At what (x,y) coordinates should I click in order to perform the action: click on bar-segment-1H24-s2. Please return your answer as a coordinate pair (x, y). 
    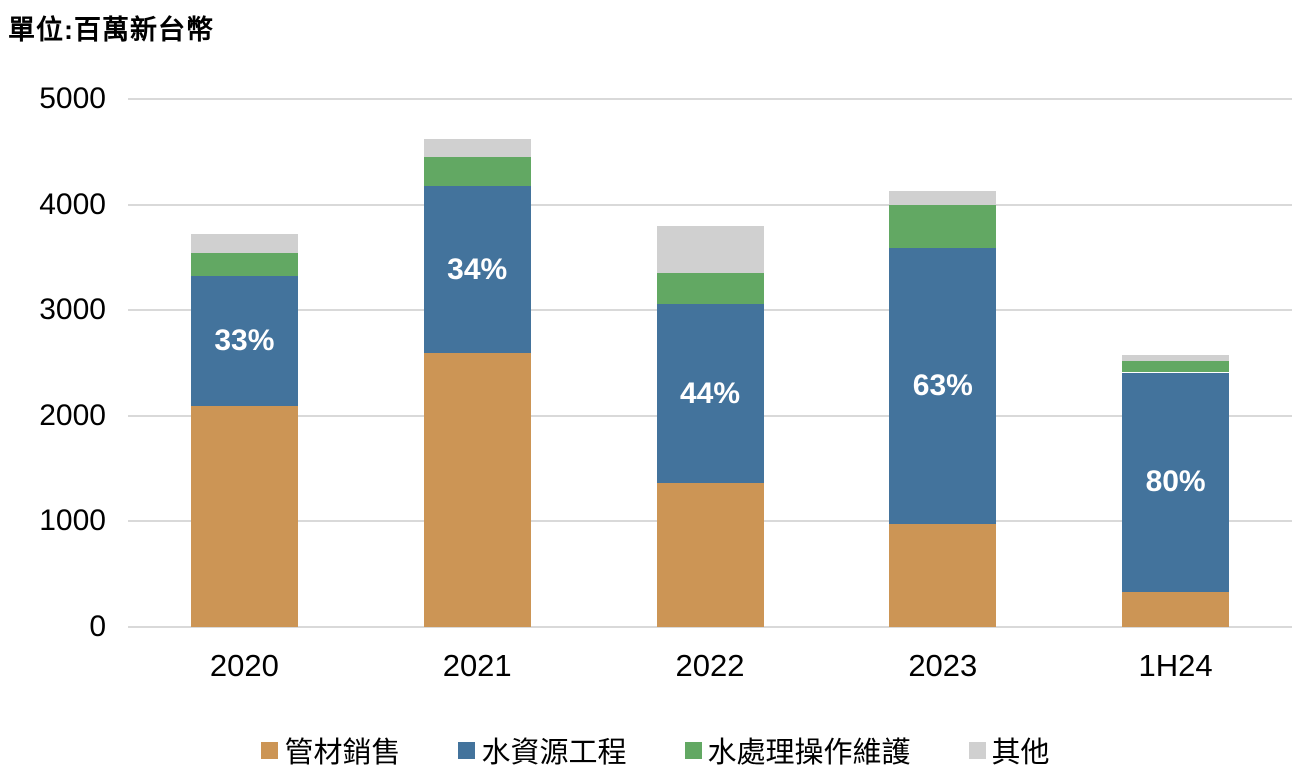
    Looking at the image, I should click on (1176, 366).